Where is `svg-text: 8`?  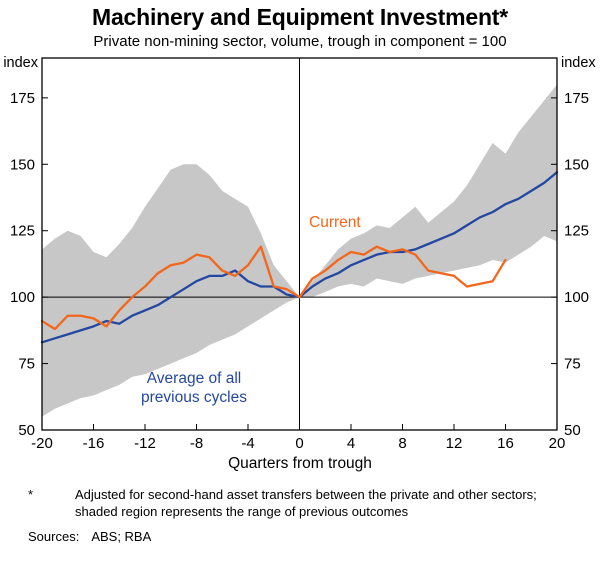 svg-text: 8 is located at coordinates (402, 443).